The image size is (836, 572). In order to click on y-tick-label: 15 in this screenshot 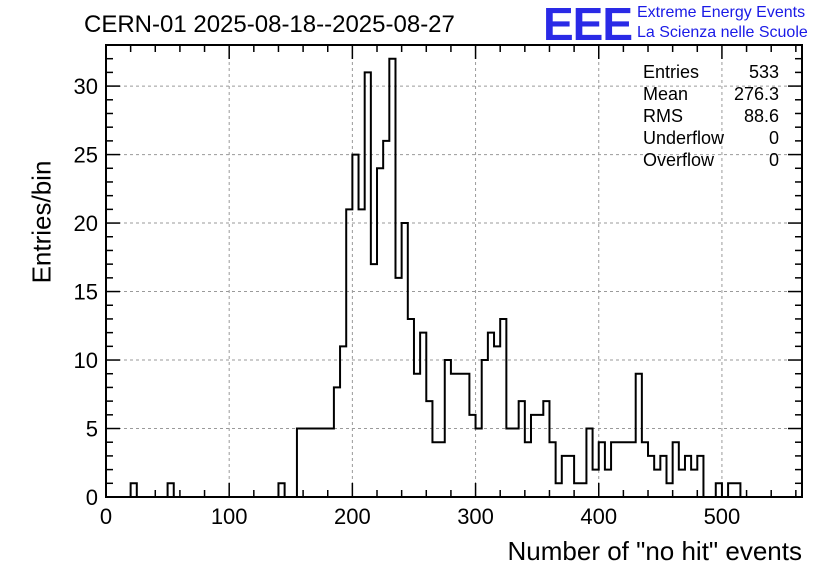, I will do `click(86, 292)`.